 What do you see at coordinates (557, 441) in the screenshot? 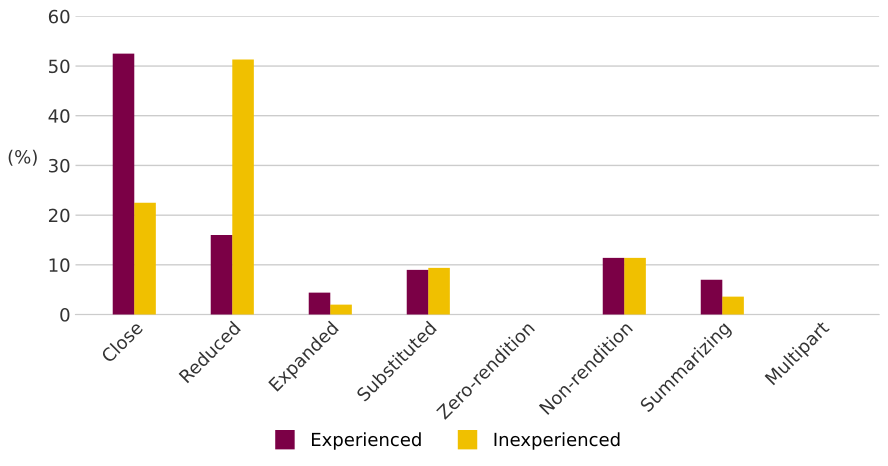
I see `legend-label: Inexperienced` at bounding box center [557, 441].